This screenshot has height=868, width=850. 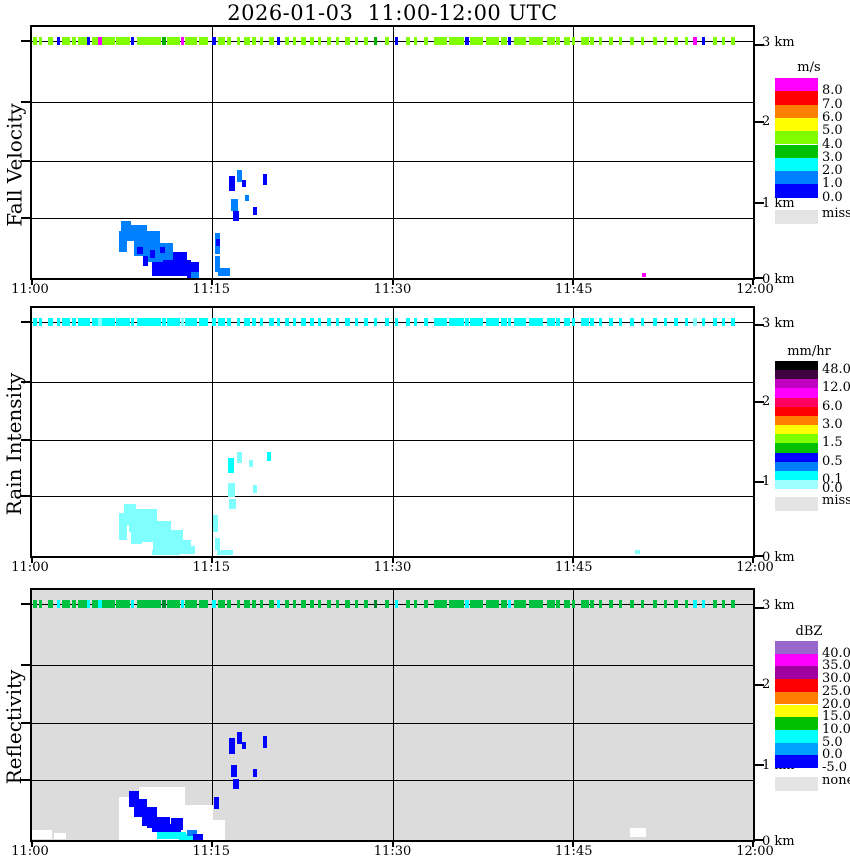 What do you see at coordinates (836, 691) in the screenshot?
I see `colorbar-tick-label: 25.0` at bounding box center [836, 691].